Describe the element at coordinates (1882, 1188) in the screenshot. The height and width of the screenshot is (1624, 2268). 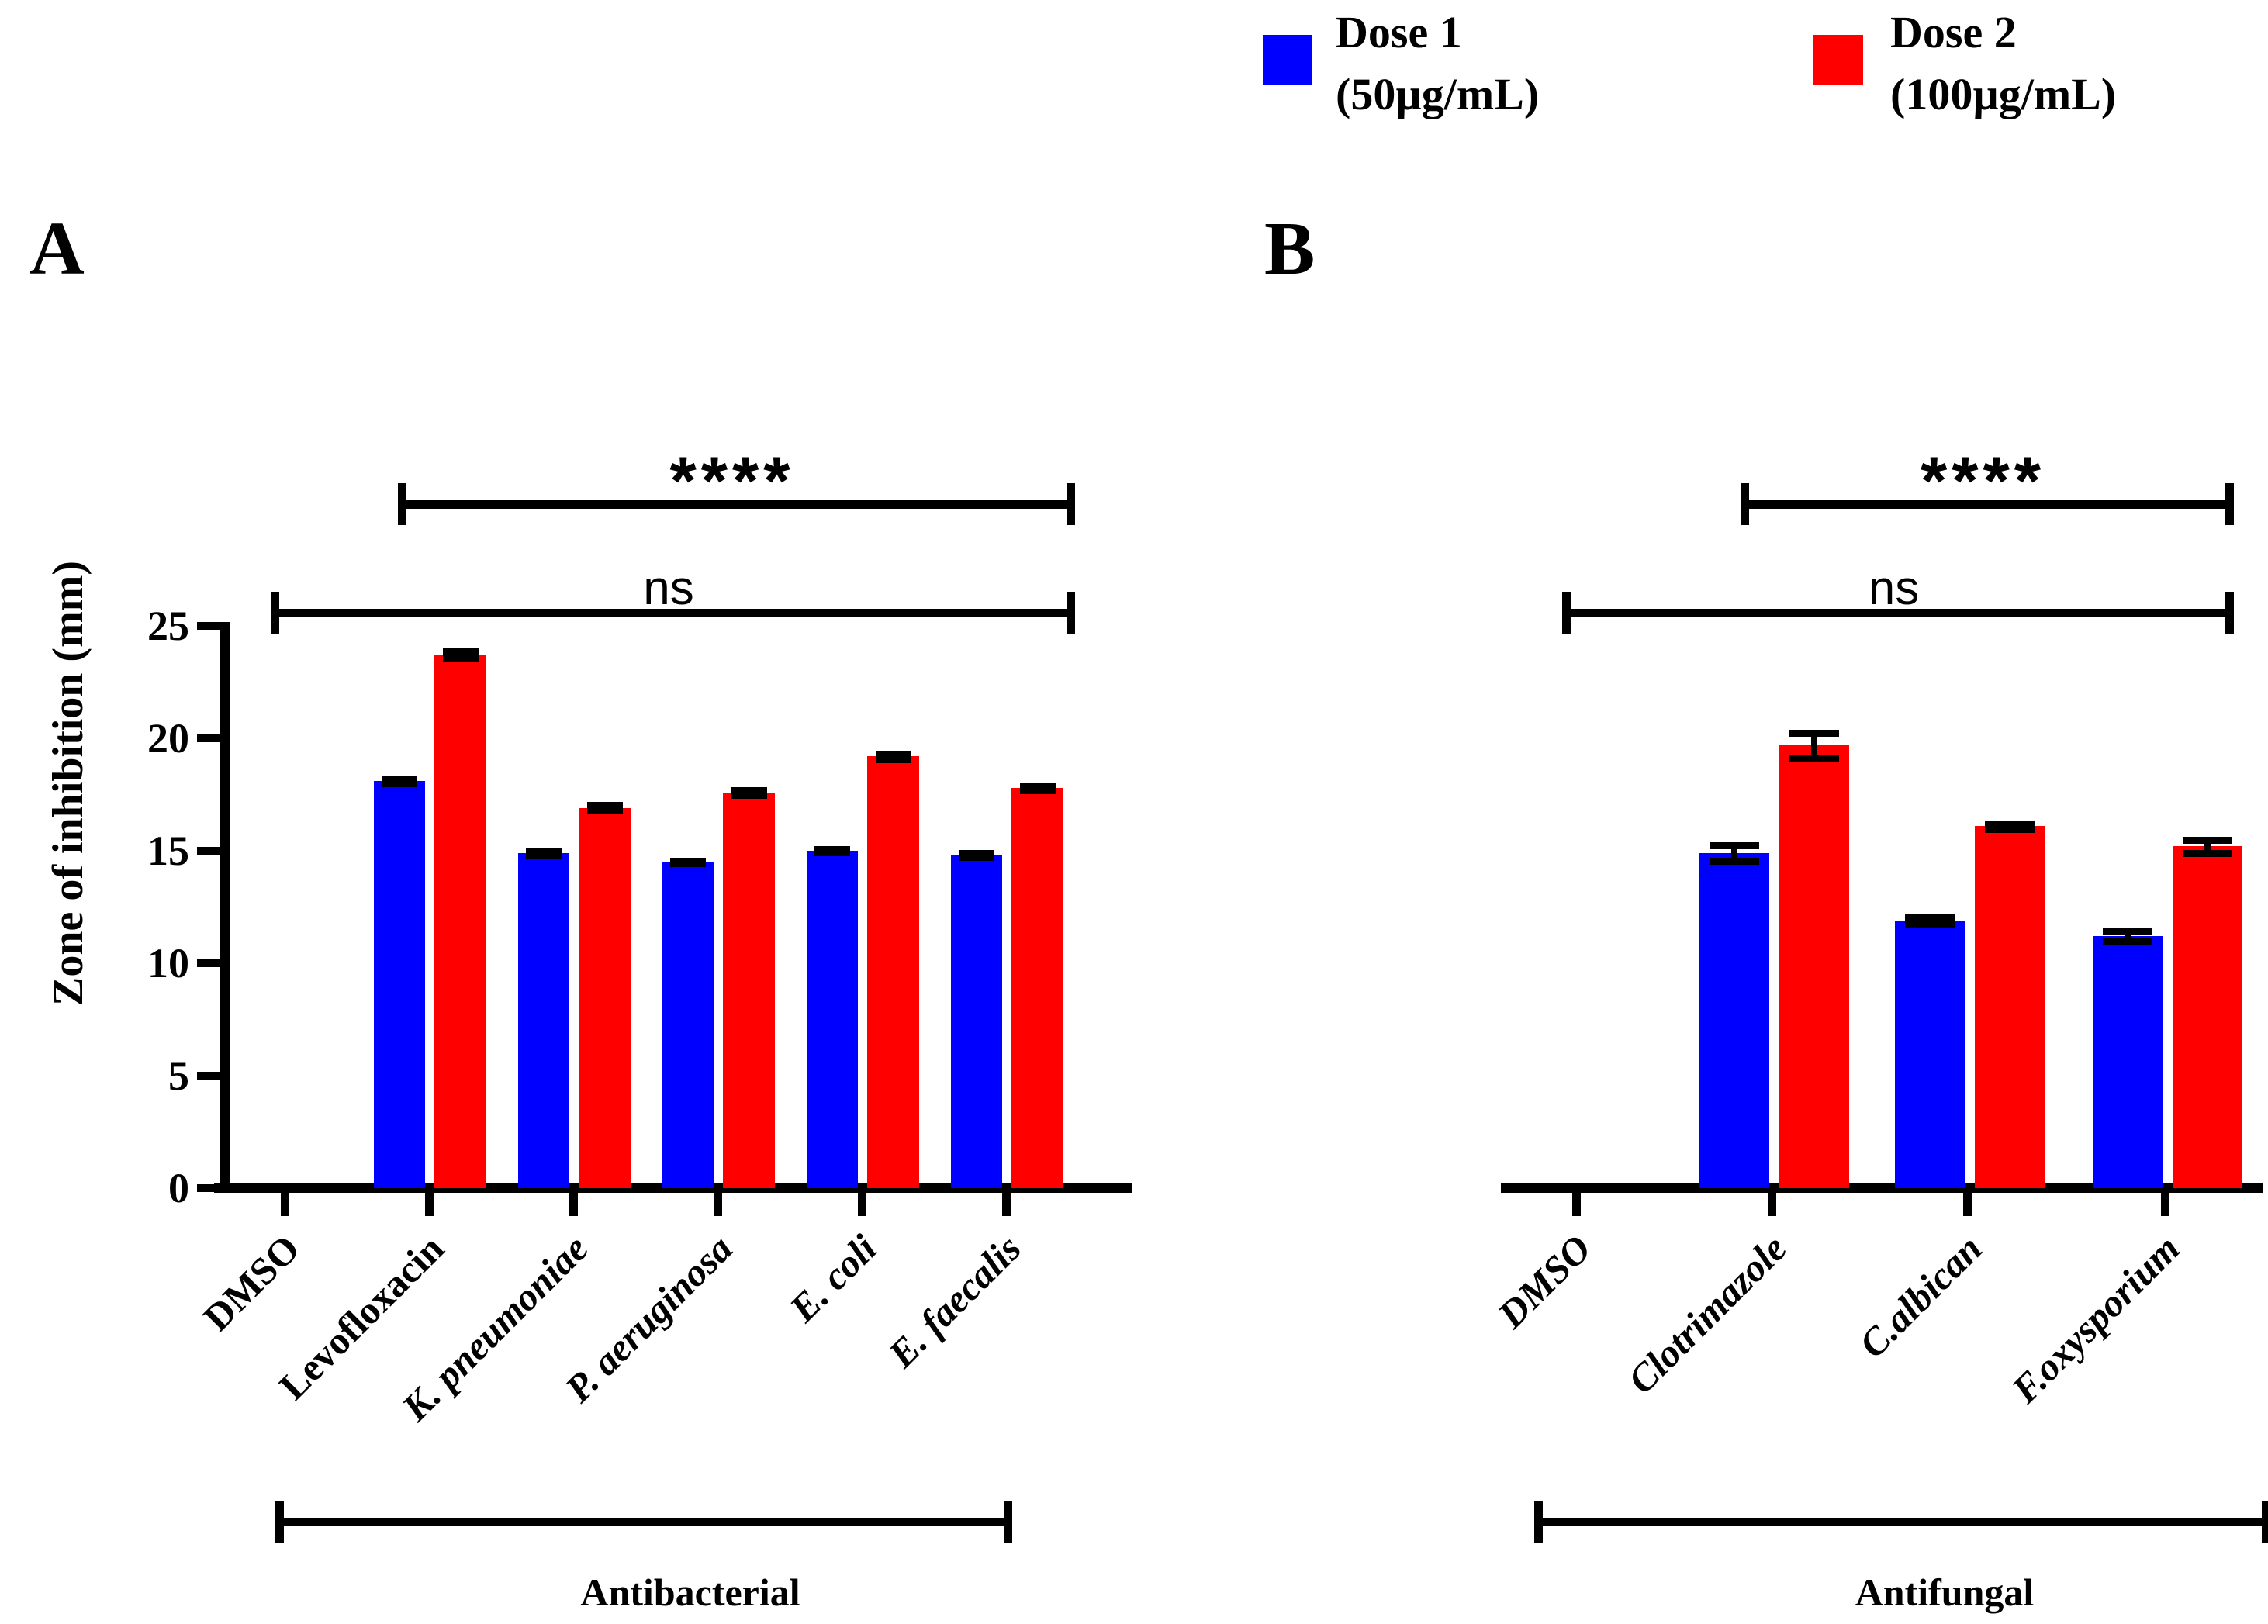
I see `x-axis-line` at that location.